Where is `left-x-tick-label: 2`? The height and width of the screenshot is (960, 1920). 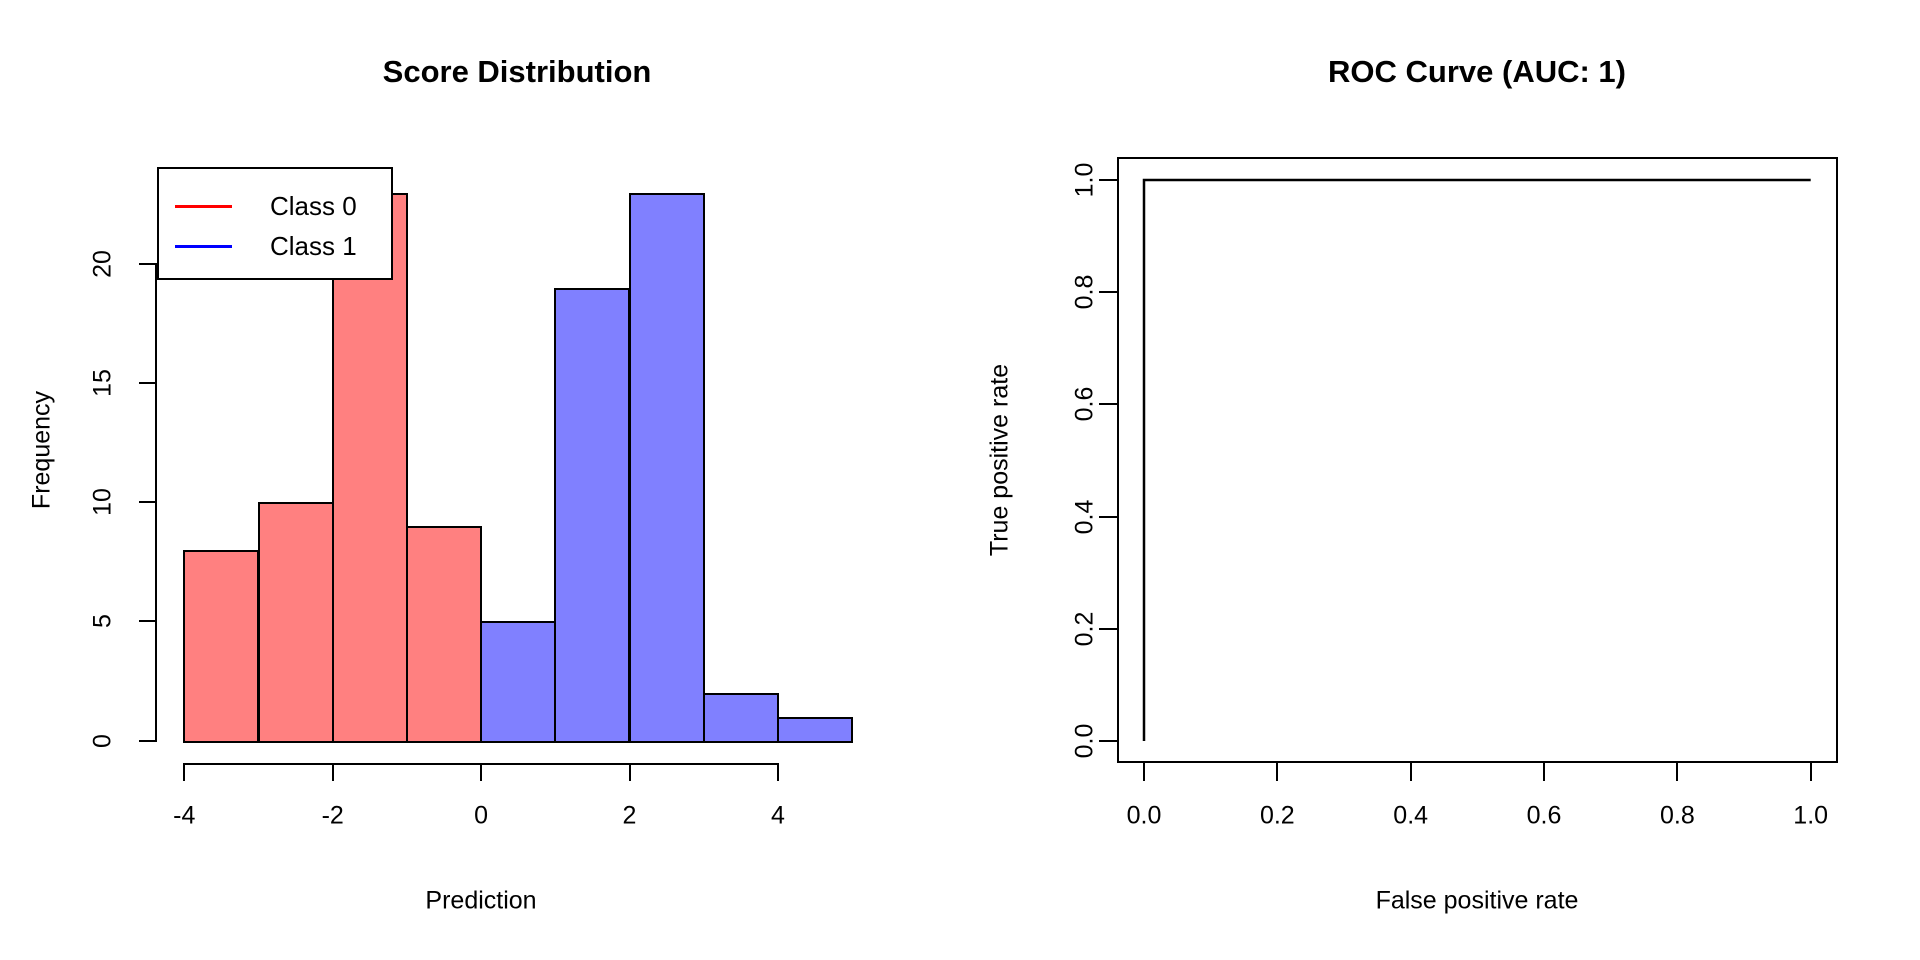 left-x-tick-label: 2 is located at coordinates (629, 815).